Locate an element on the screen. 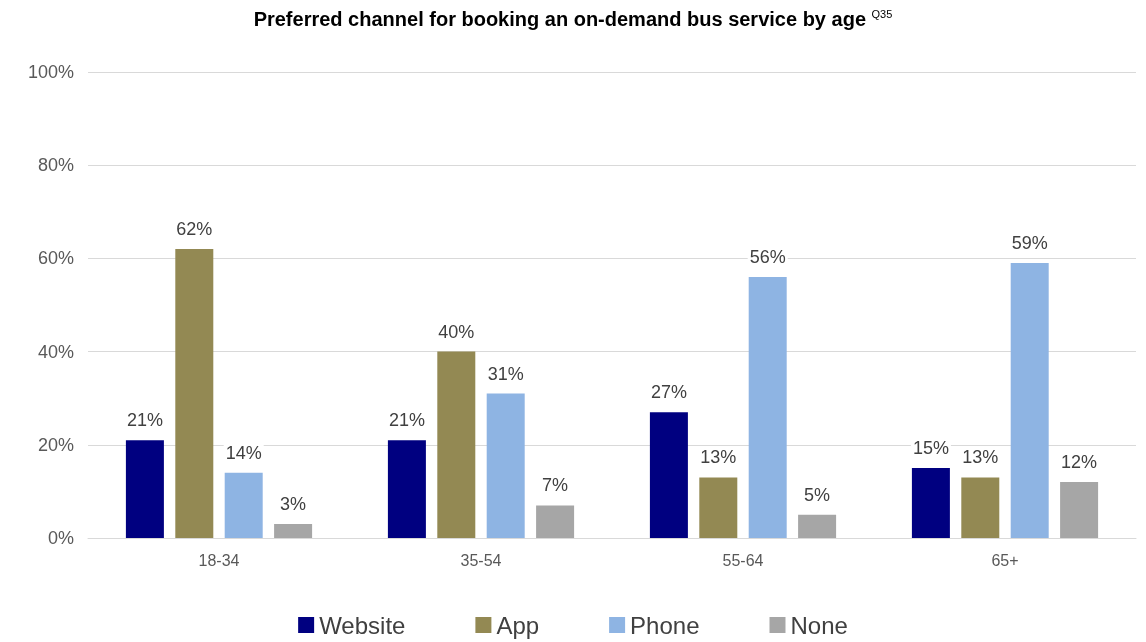 This screenshot has height=642, width=1146. y-tick-label: 100% is located at coordinates (50, 72).